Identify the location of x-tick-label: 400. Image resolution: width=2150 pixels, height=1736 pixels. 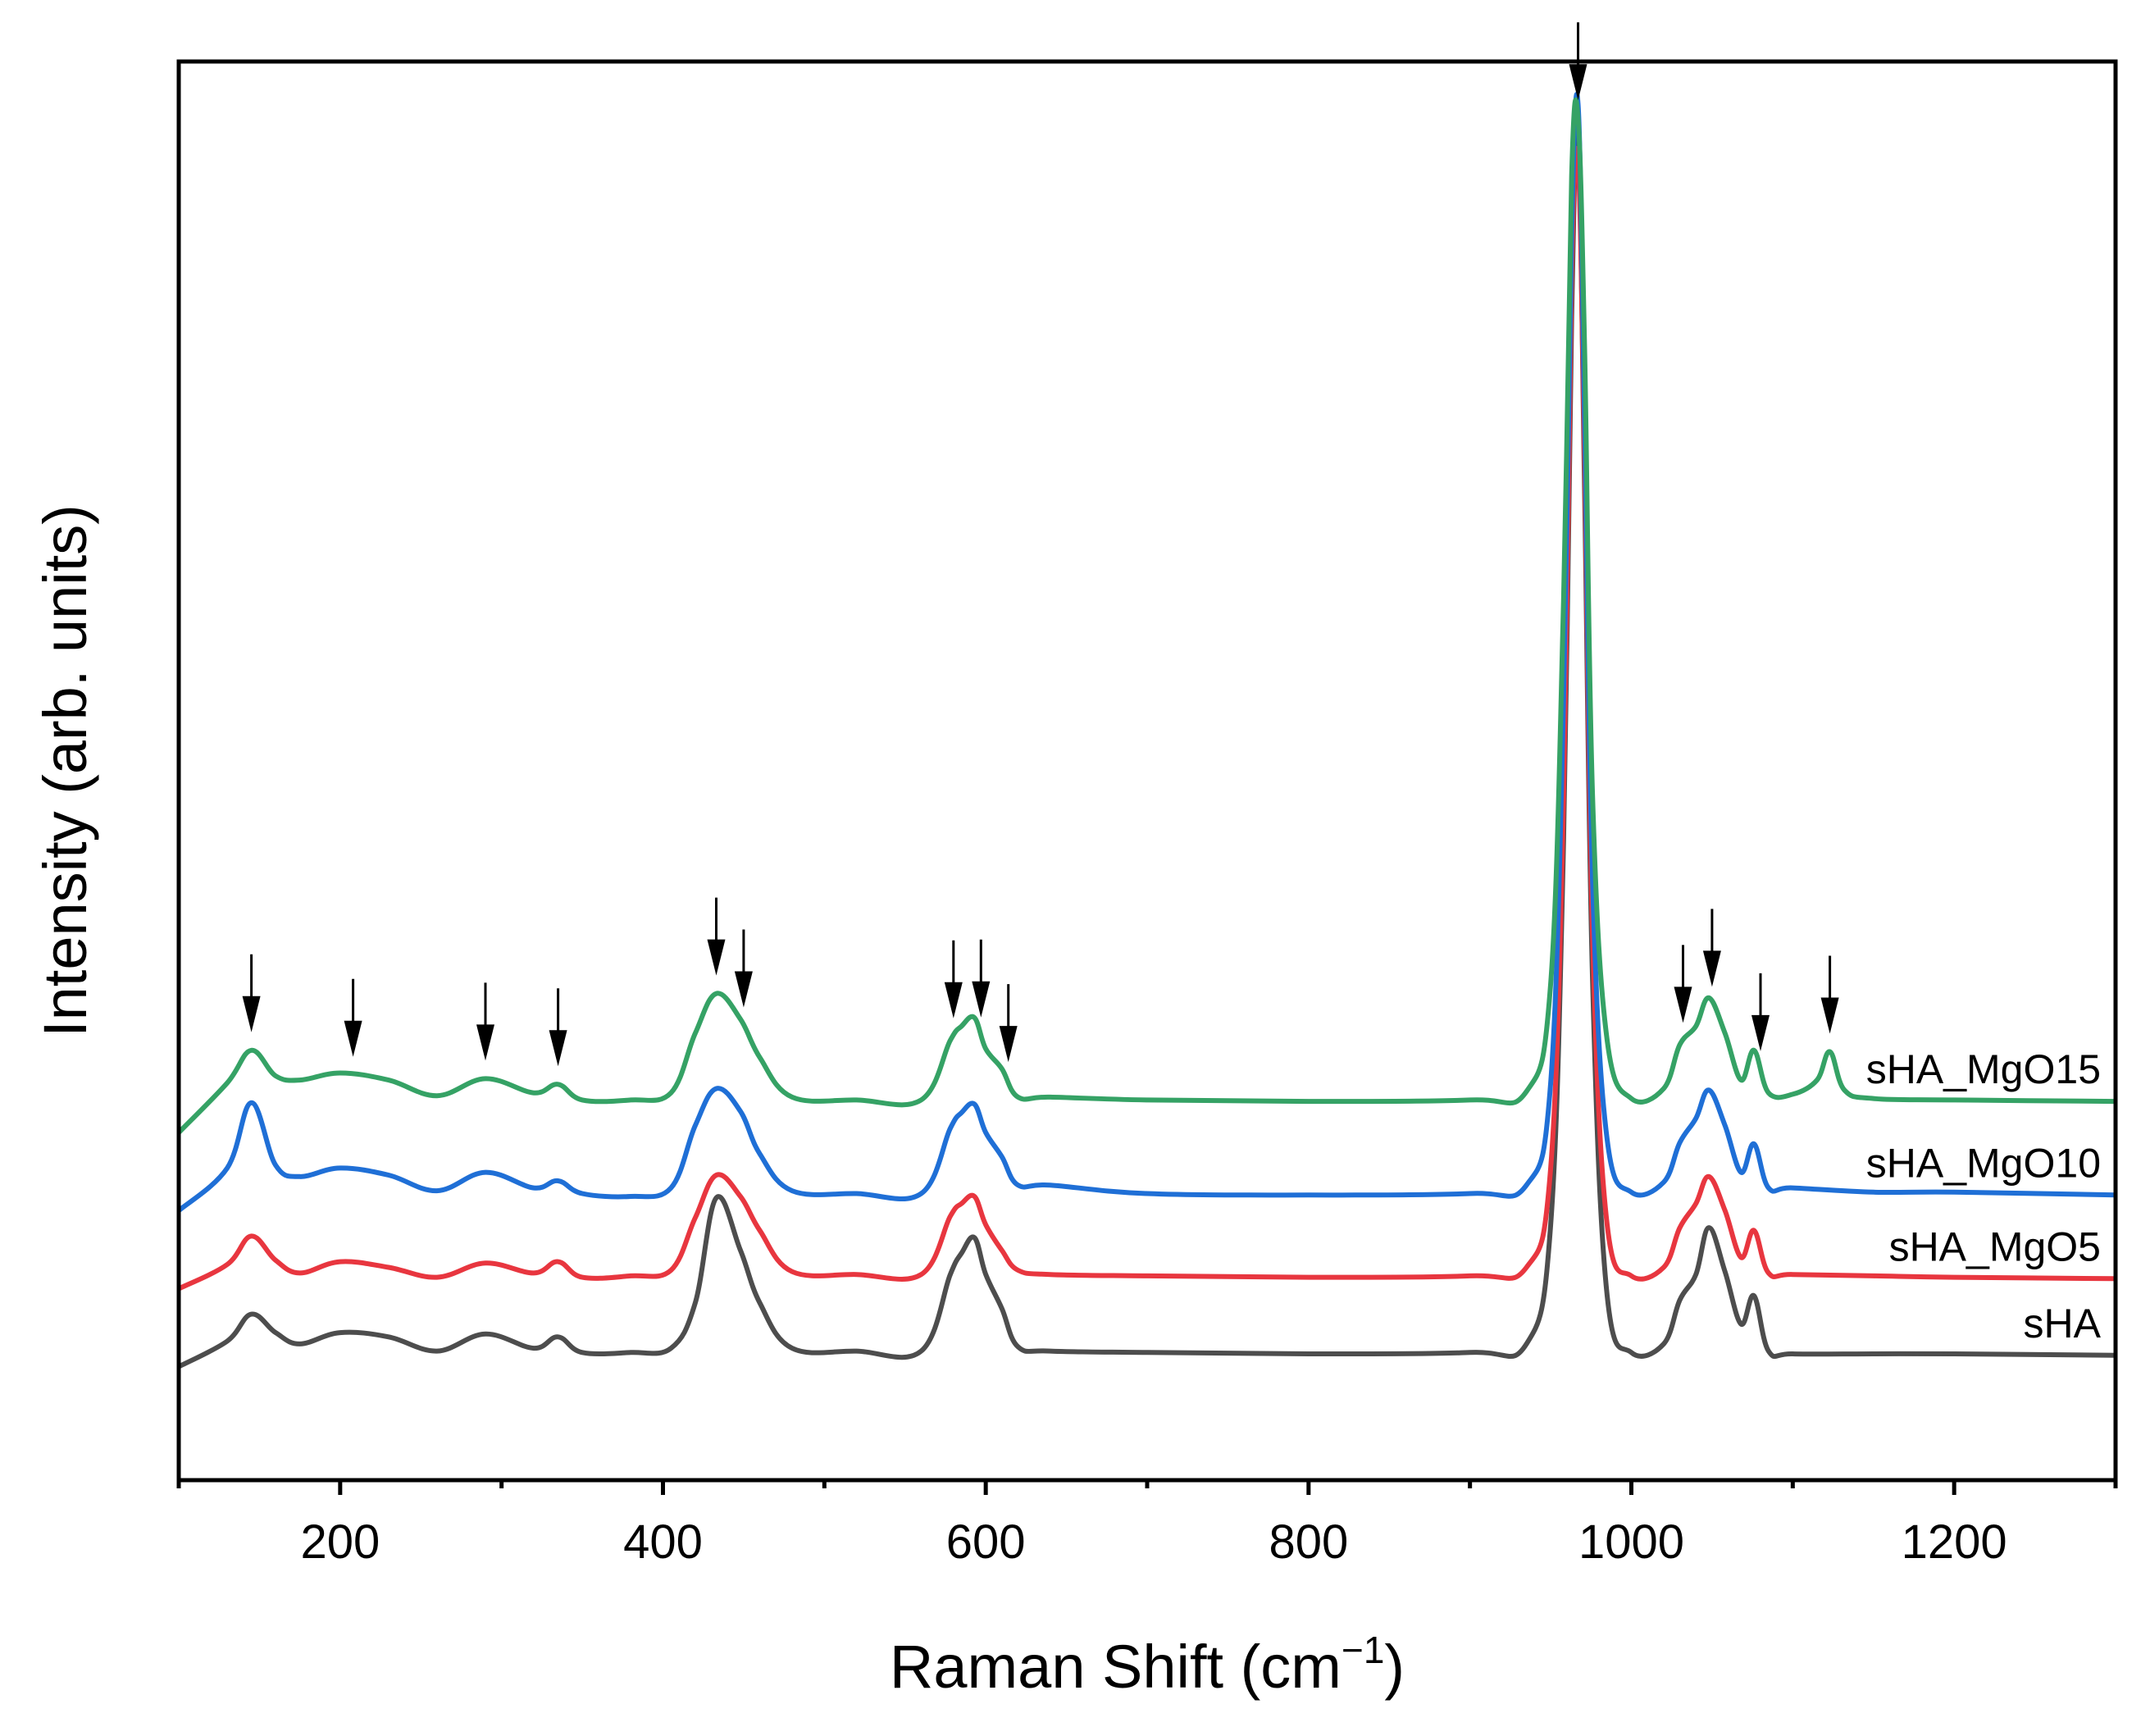
(663, 1542).